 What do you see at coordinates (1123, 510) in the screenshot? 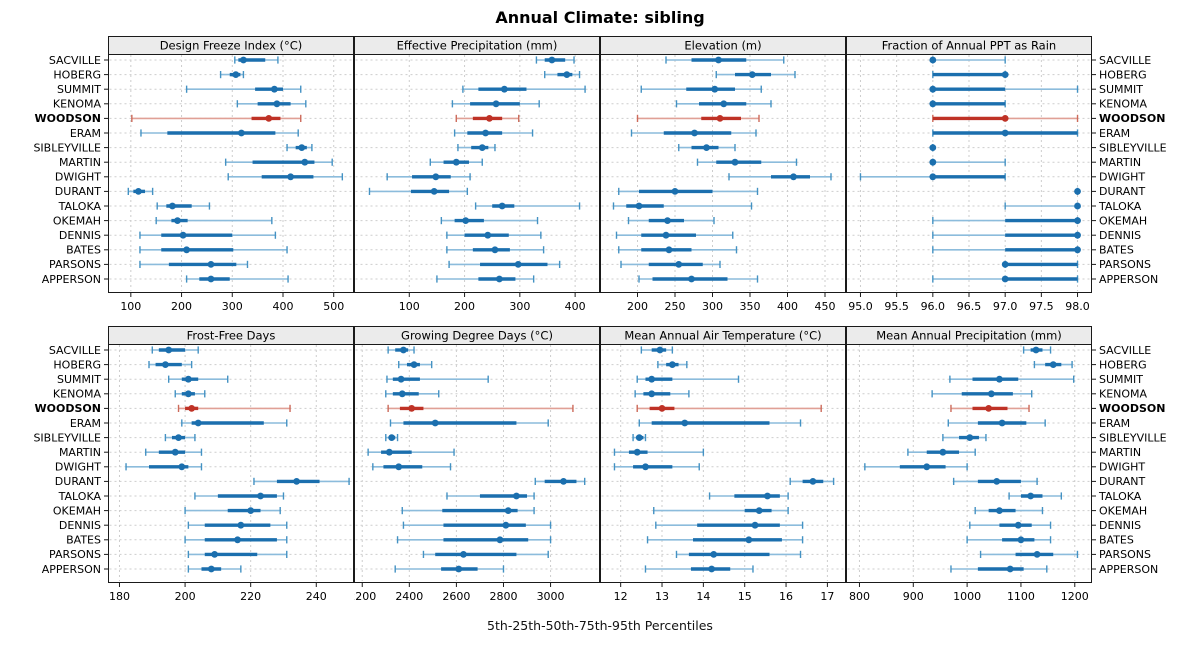
I see `station-label-okemah: OKEMAH` at bounding box center [1123, 510].